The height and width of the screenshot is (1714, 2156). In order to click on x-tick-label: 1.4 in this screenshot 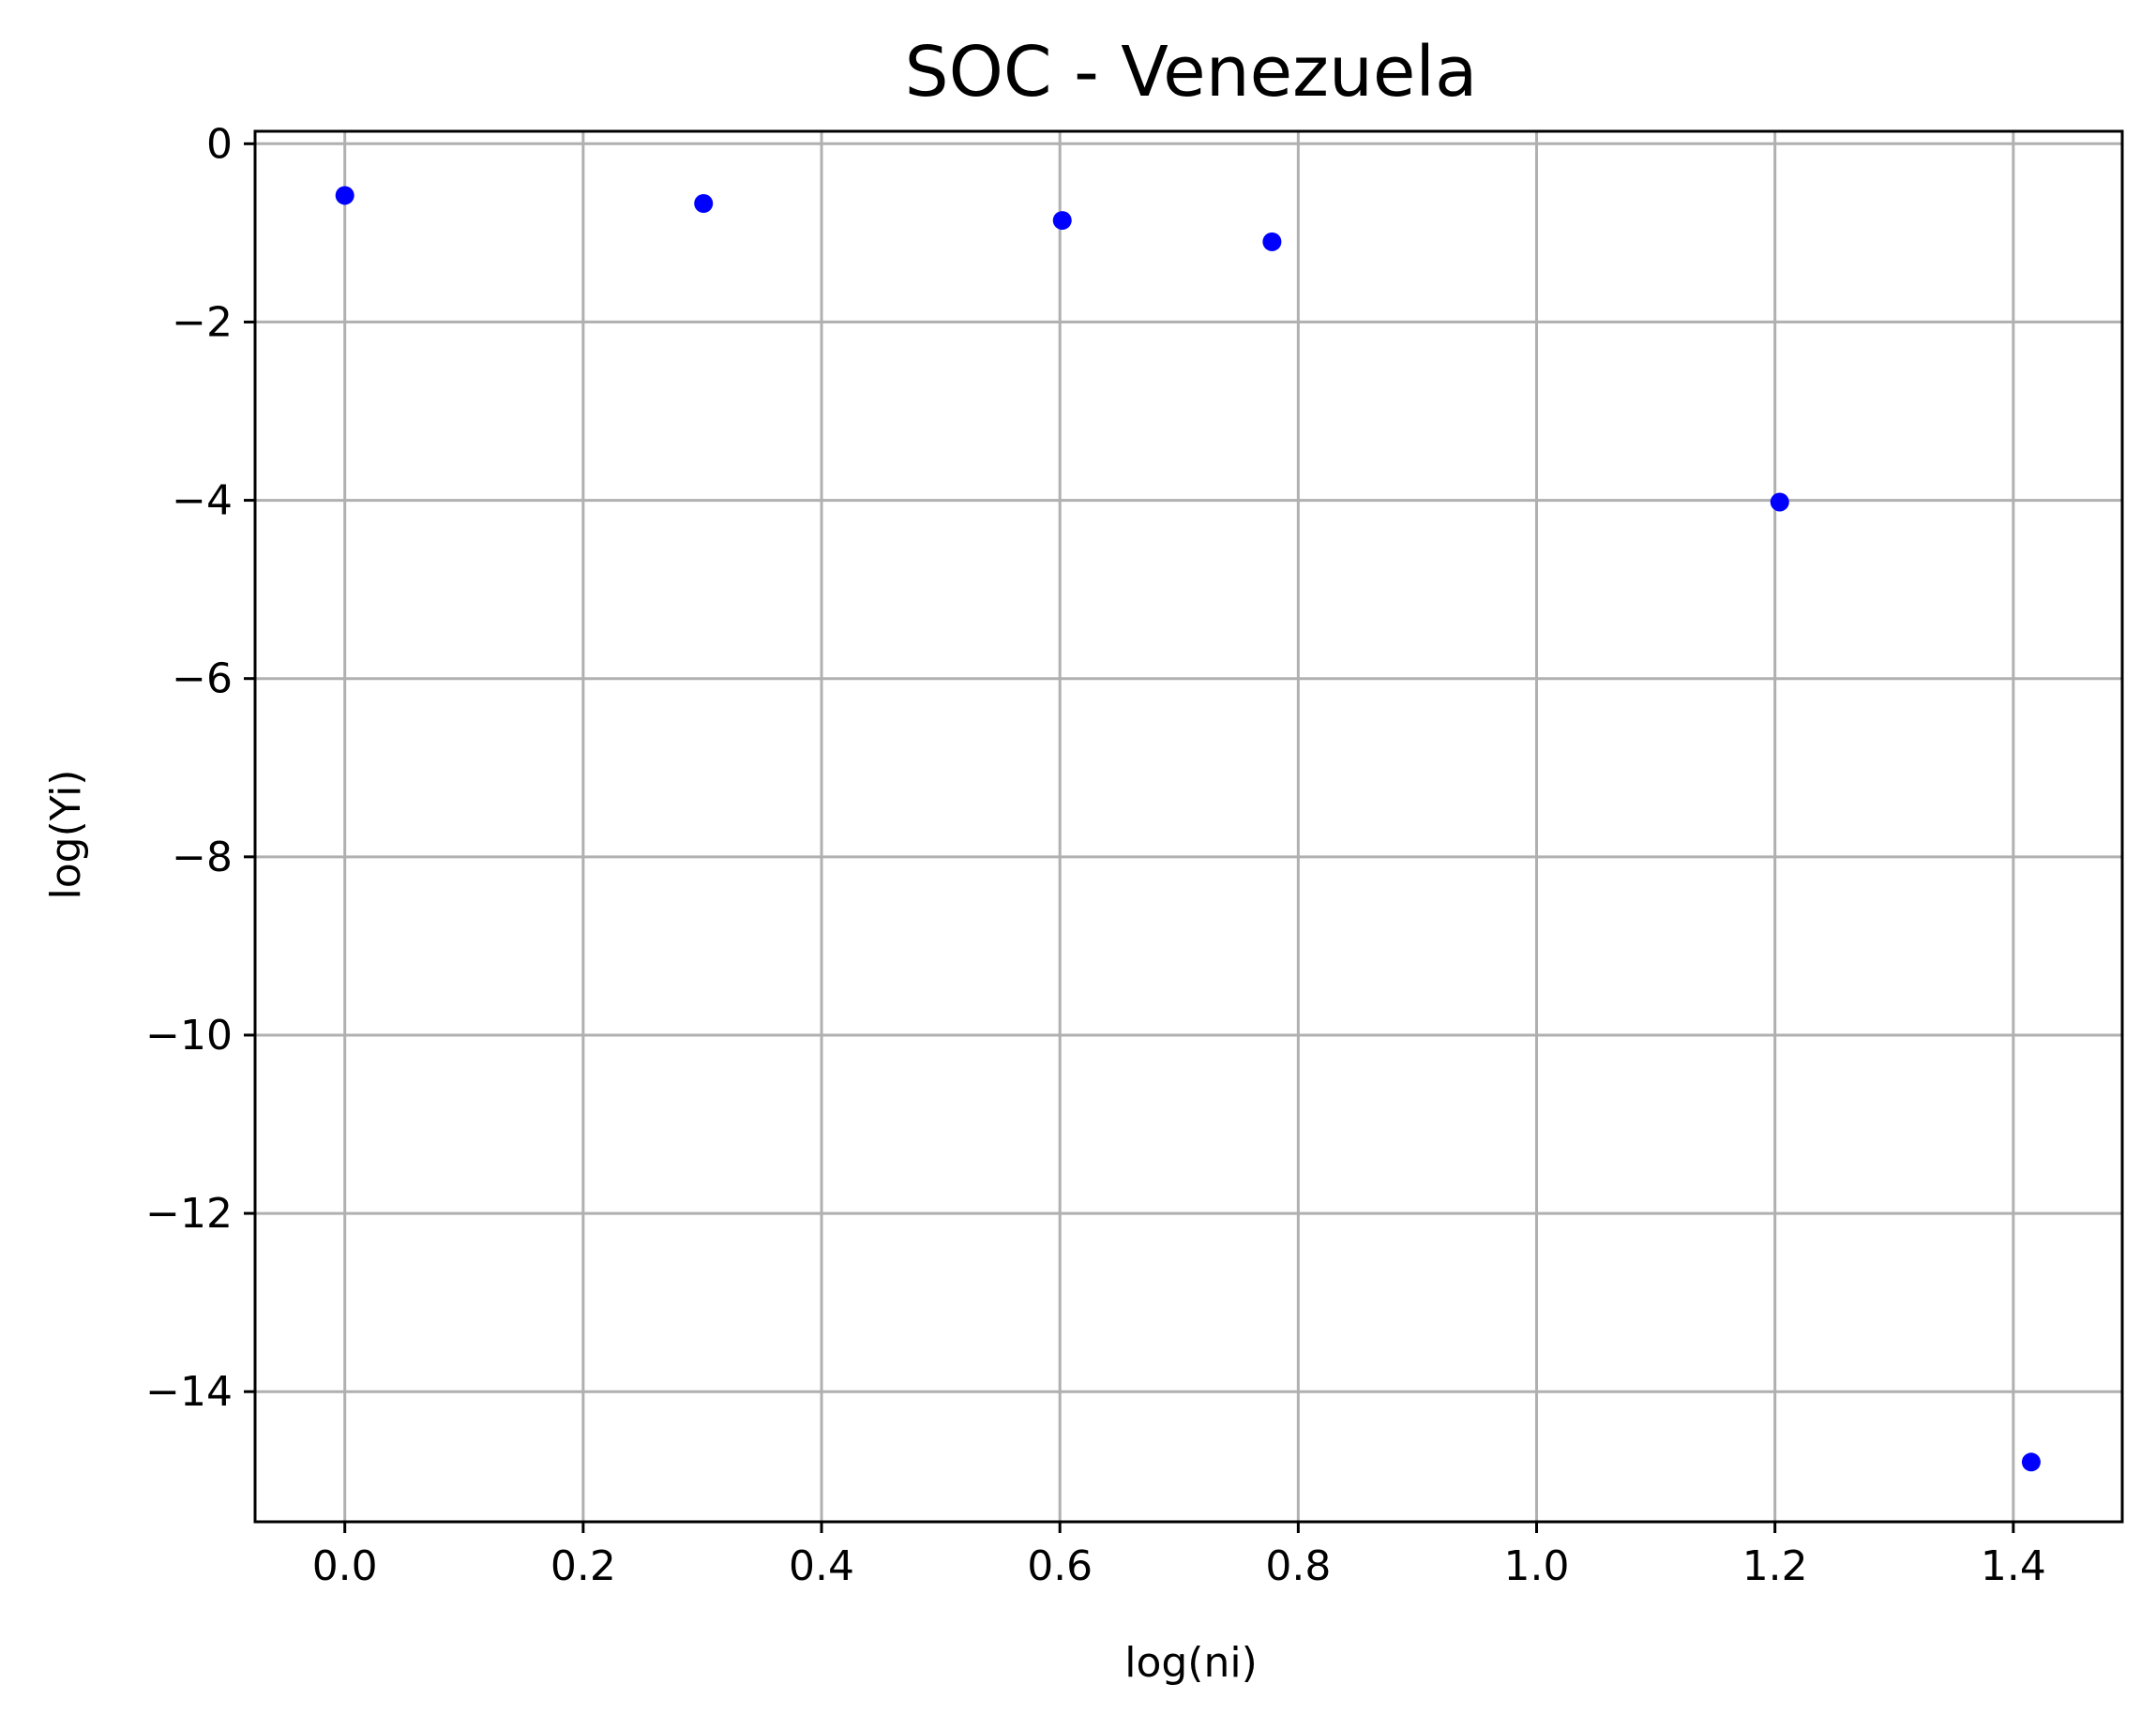, I will do `click(2013, 1566)`.